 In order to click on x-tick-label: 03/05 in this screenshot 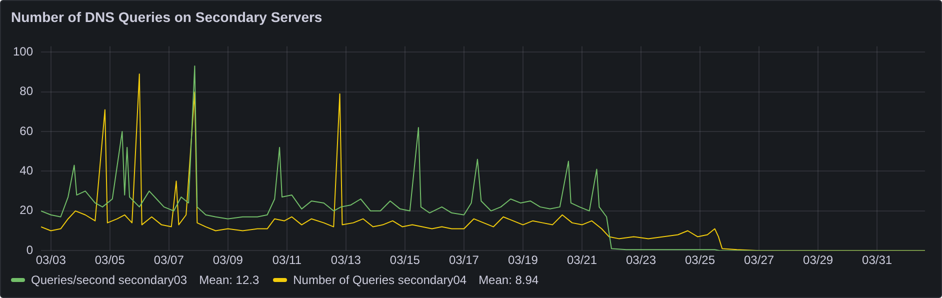, I will do `click(110, 260)`.